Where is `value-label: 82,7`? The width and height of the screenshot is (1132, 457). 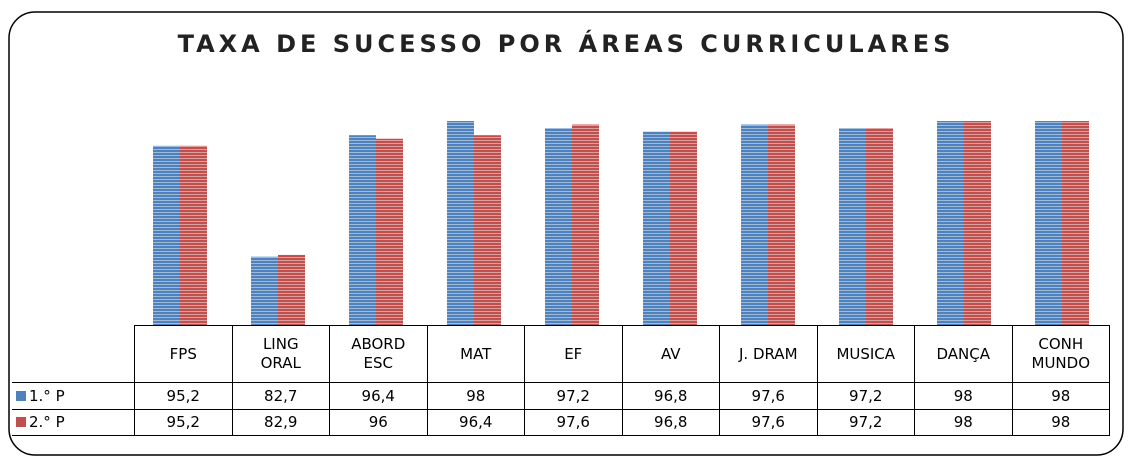
value-label: 82,7 is located at coordinates (280, 396).